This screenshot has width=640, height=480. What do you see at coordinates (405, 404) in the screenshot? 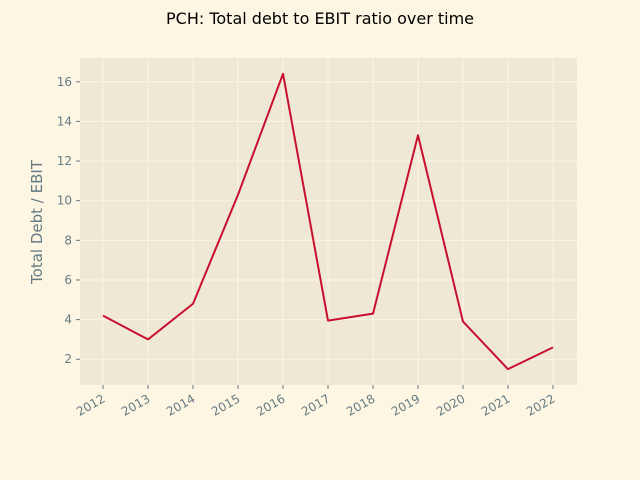
I see `x-tick-label: 2019` at bounding box center [405, 404].